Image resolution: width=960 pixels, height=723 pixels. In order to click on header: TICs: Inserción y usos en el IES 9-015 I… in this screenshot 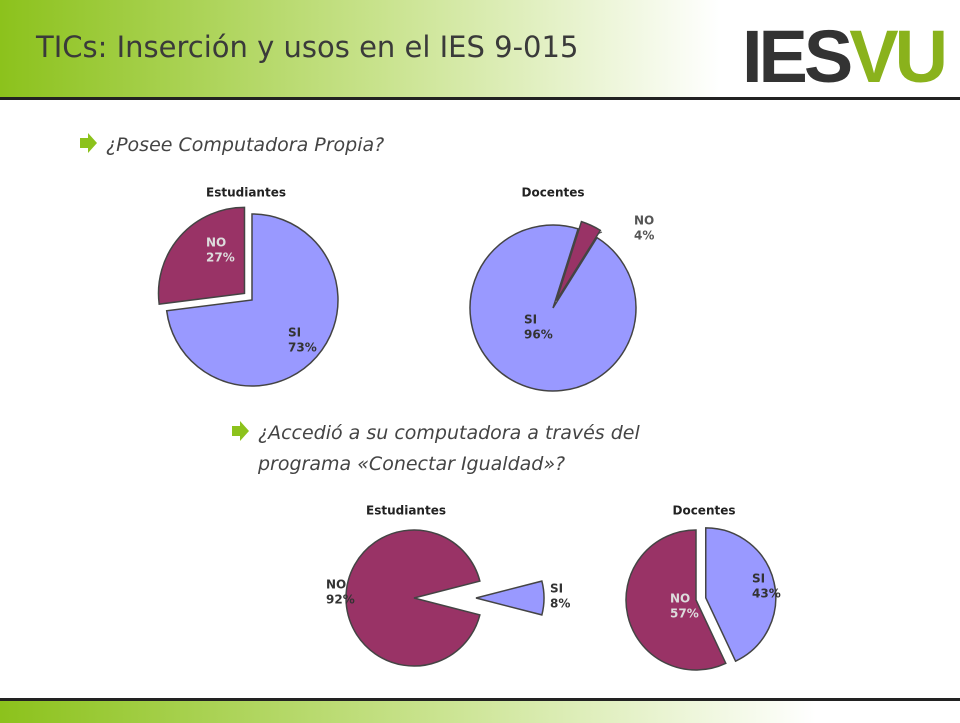, I will do `click(480, 50)`.